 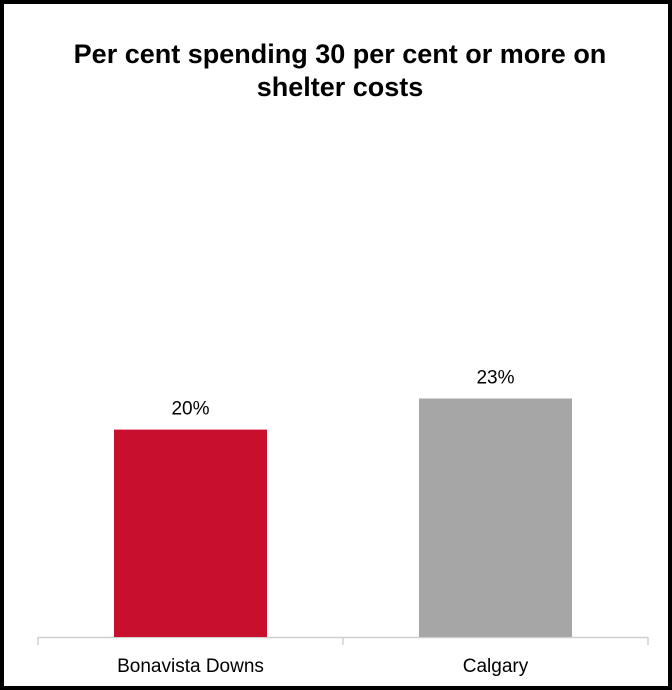 What do you see at coordinates (495, 377) in the screenshot?
I see `data-label-2: 23%` at bounding box center [495, 377].